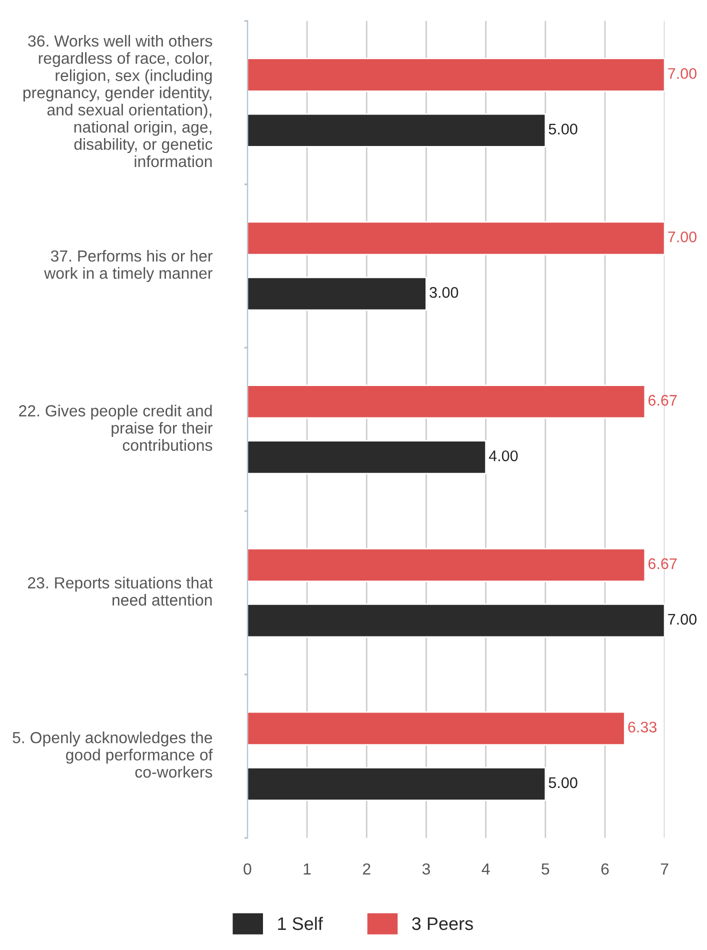 This screenshot has height=950, width=707. What do you see at coordinates (442, 923) in the screenshot?
I see `legend-label: 3 Peers` at bounding box center [442, 923].